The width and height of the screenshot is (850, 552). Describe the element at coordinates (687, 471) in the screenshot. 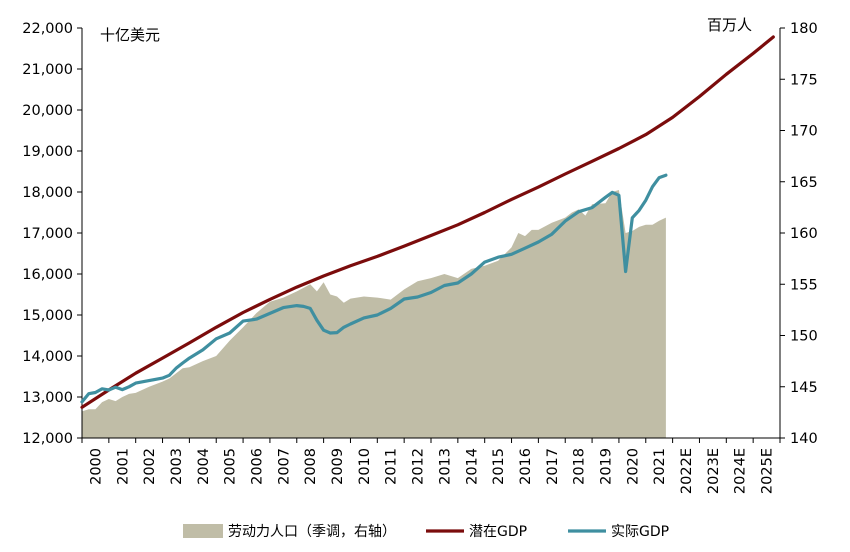

I see `x-axis-tick-label: 2022E` at that location.